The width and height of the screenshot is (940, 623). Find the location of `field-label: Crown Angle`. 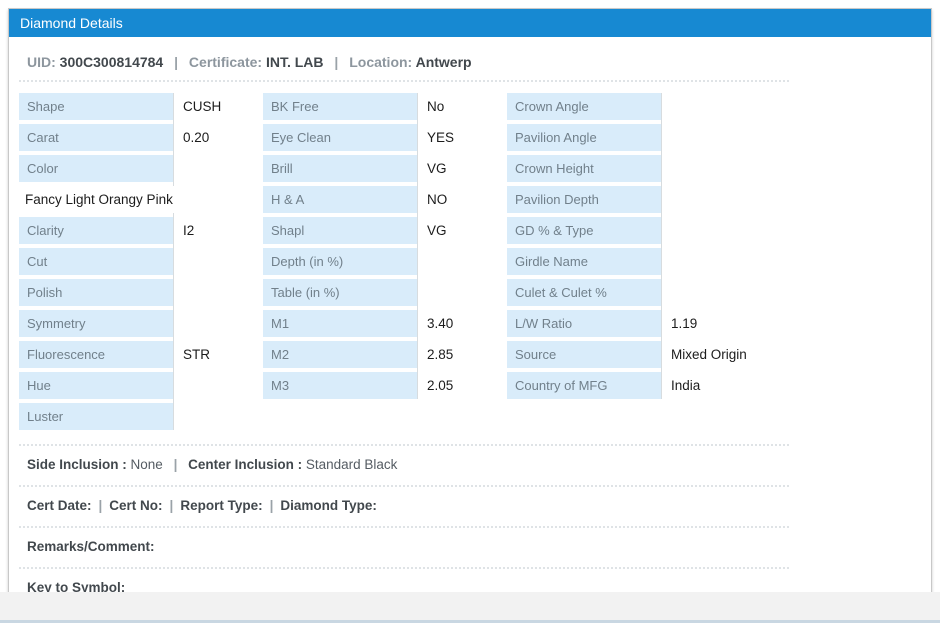

field-label: Crown Angle is located at coordinates (584, 106).